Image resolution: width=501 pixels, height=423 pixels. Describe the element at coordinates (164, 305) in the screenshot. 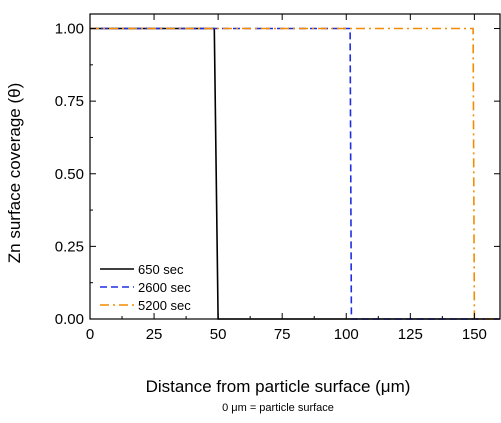

I see `legend-label-3: 5200 sec` at that location.